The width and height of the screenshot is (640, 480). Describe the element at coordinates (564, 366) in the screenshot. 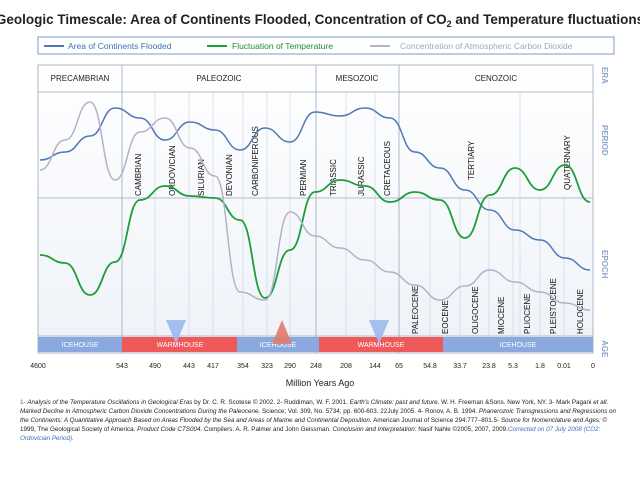

I see `x-tick-label: 0.01` at that location.